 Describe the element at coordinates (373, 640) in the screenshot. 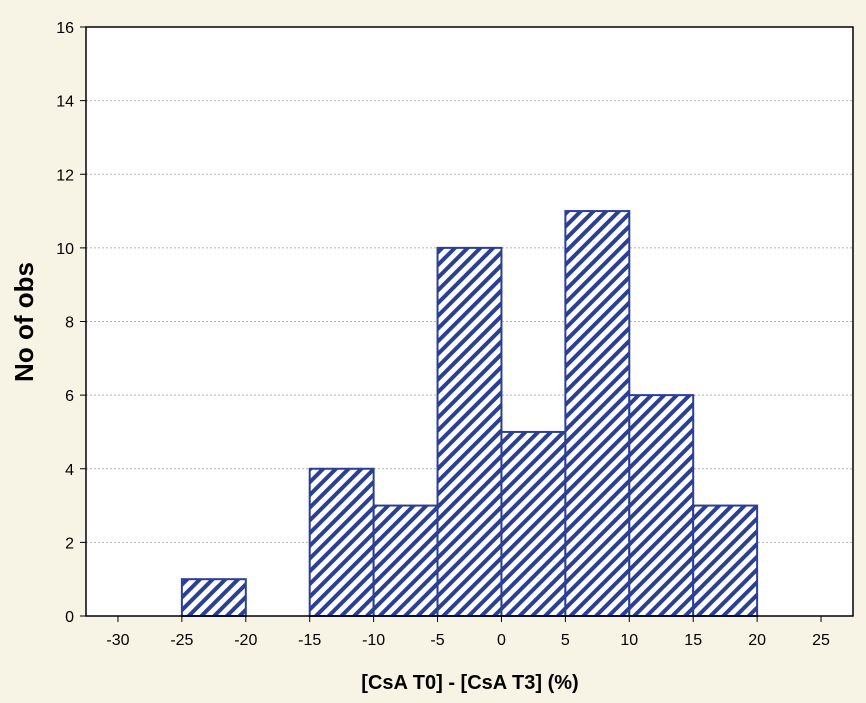

I see `x-tick-label: -10` at that location.